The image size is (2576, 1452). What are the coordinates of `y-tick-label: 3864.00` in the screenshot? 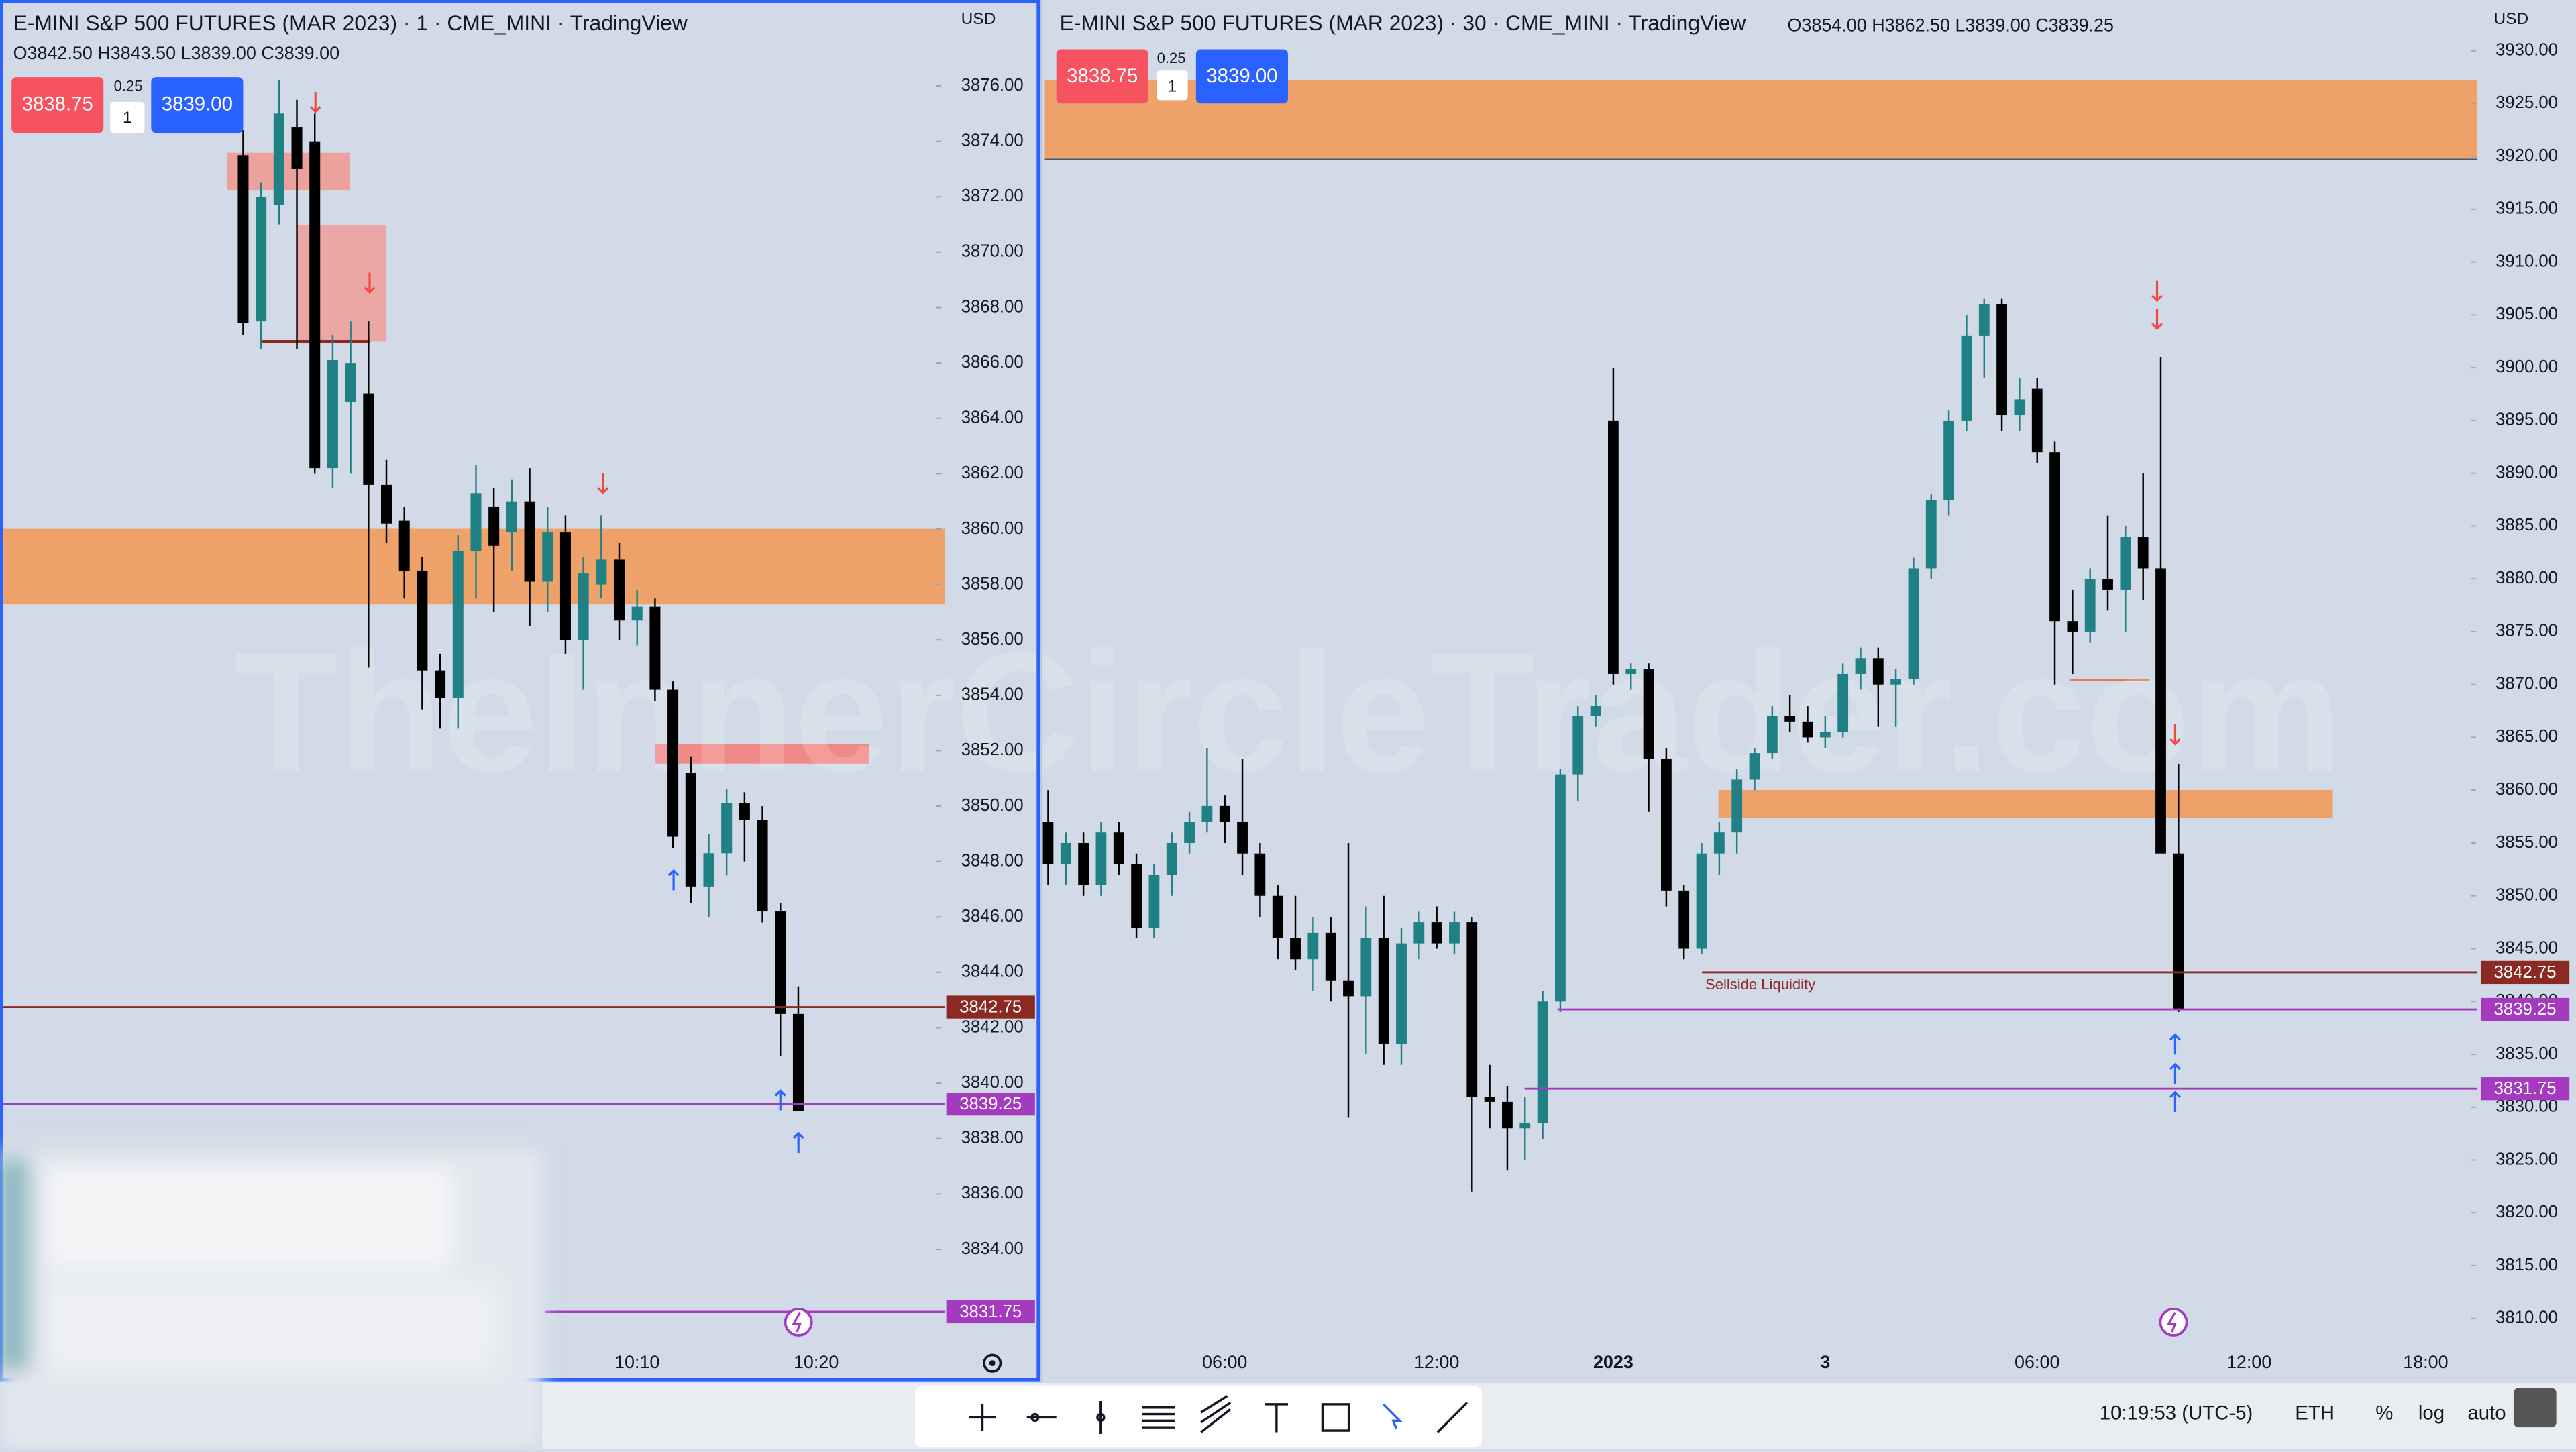 It's located at (992, 417).